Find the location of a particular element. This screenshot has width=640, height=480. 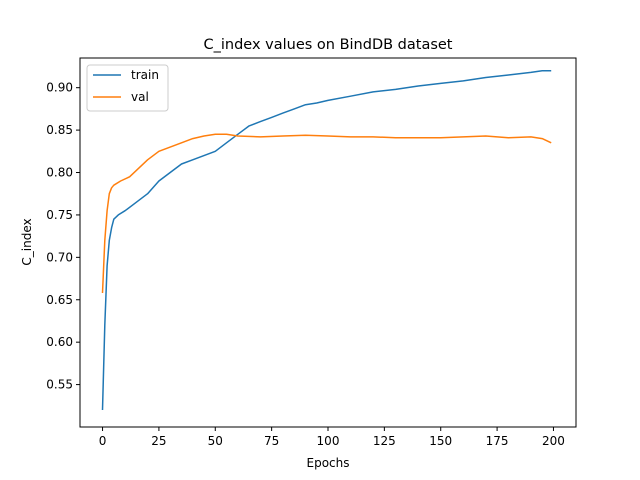

y-tick-label: 0.55 is located at coordinates (59, 385).